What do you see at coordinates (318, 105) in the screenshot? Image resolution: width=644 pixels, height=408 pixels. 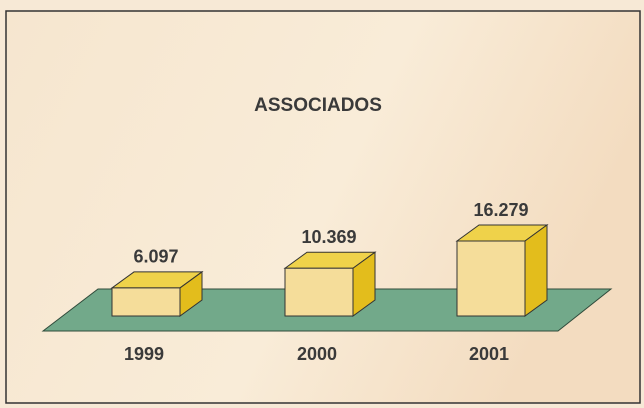 I see `chart-title: ASSOCIADOS` at bounding box center [318, 105].